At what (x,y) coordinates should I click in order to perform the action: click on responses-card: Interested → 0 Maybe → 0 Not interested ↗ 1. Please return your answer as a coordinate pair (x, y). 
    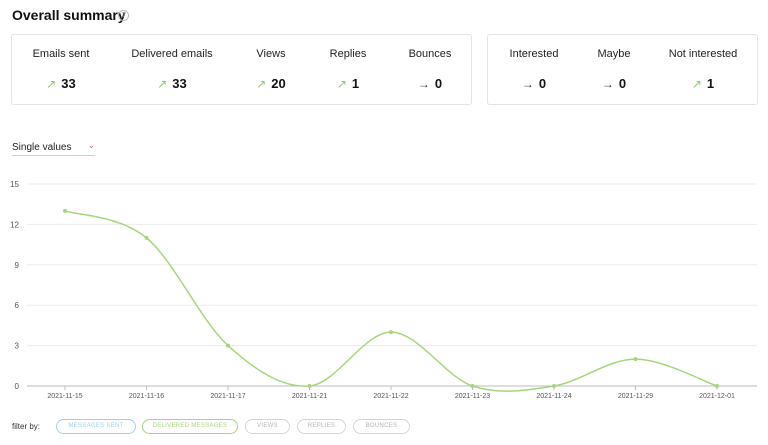
    Looking at the image, I should click on (622, 69).